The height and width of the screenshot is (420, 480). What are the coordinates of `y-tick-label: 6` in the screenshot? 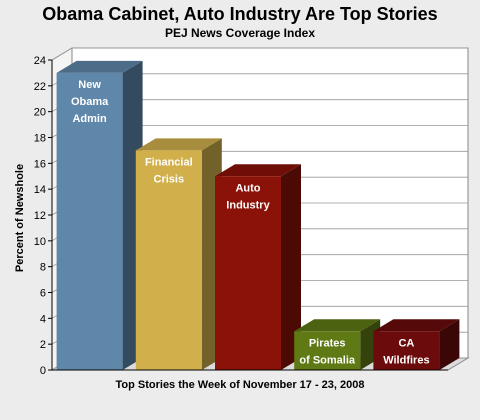 It's located at (43, 294).